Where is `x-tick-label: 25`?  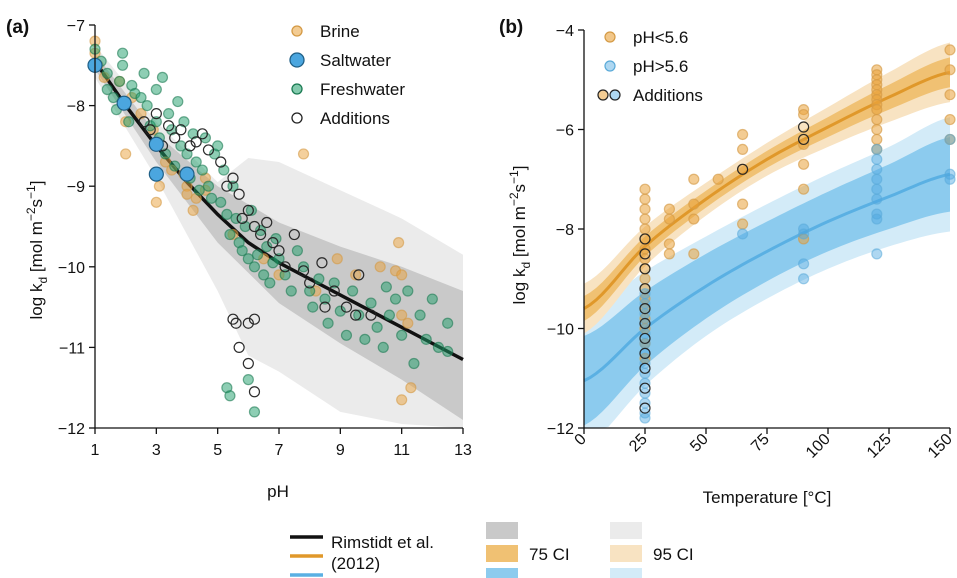
x-tick-label: 25 is located at coordinates (638, 443).